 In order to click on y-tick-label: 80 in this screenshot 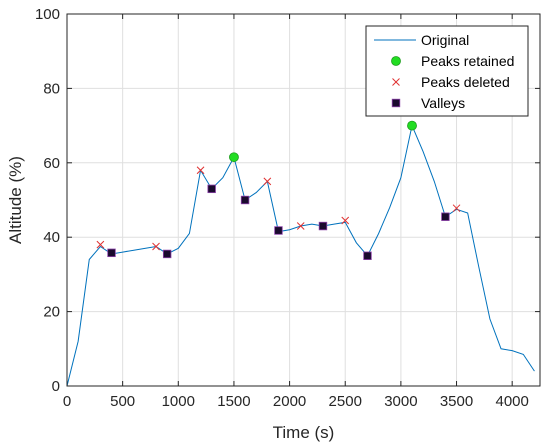, I will do `click(51, 88)`.